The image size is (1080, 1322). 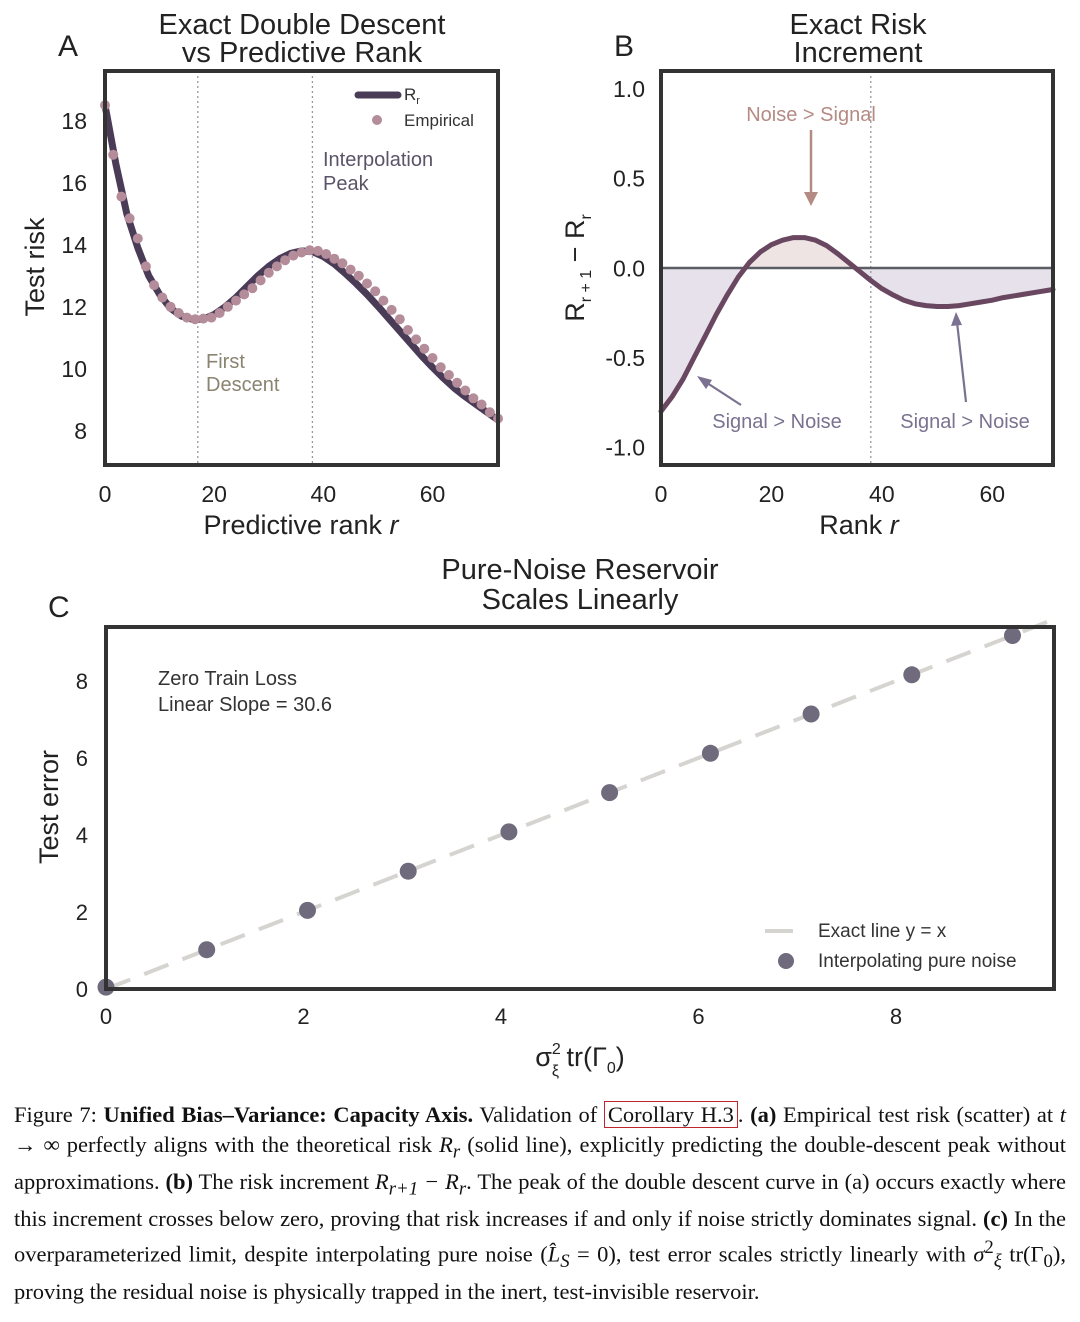 I want to click on annotation-interpolation-line2: Peak, so click(x=346, y=184).